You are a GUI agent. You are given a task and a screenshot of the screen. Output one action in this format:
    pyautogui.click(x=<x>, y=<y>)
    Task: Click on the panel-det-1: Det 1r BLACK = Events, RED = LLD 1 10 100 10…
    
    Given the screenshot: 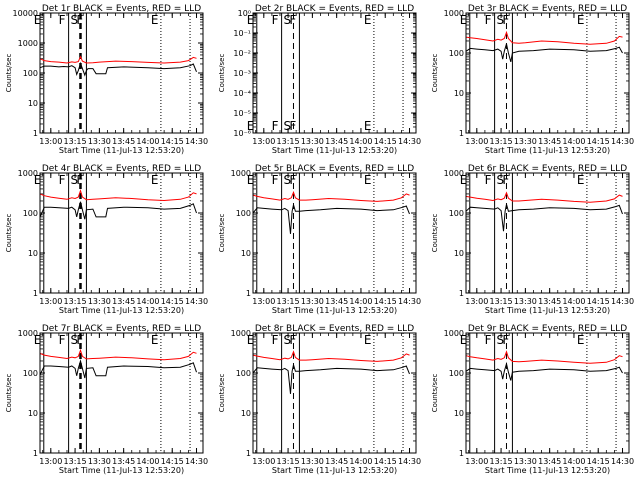 What is the action you would take?
    pyautogui.click(x=106, y=79)
    